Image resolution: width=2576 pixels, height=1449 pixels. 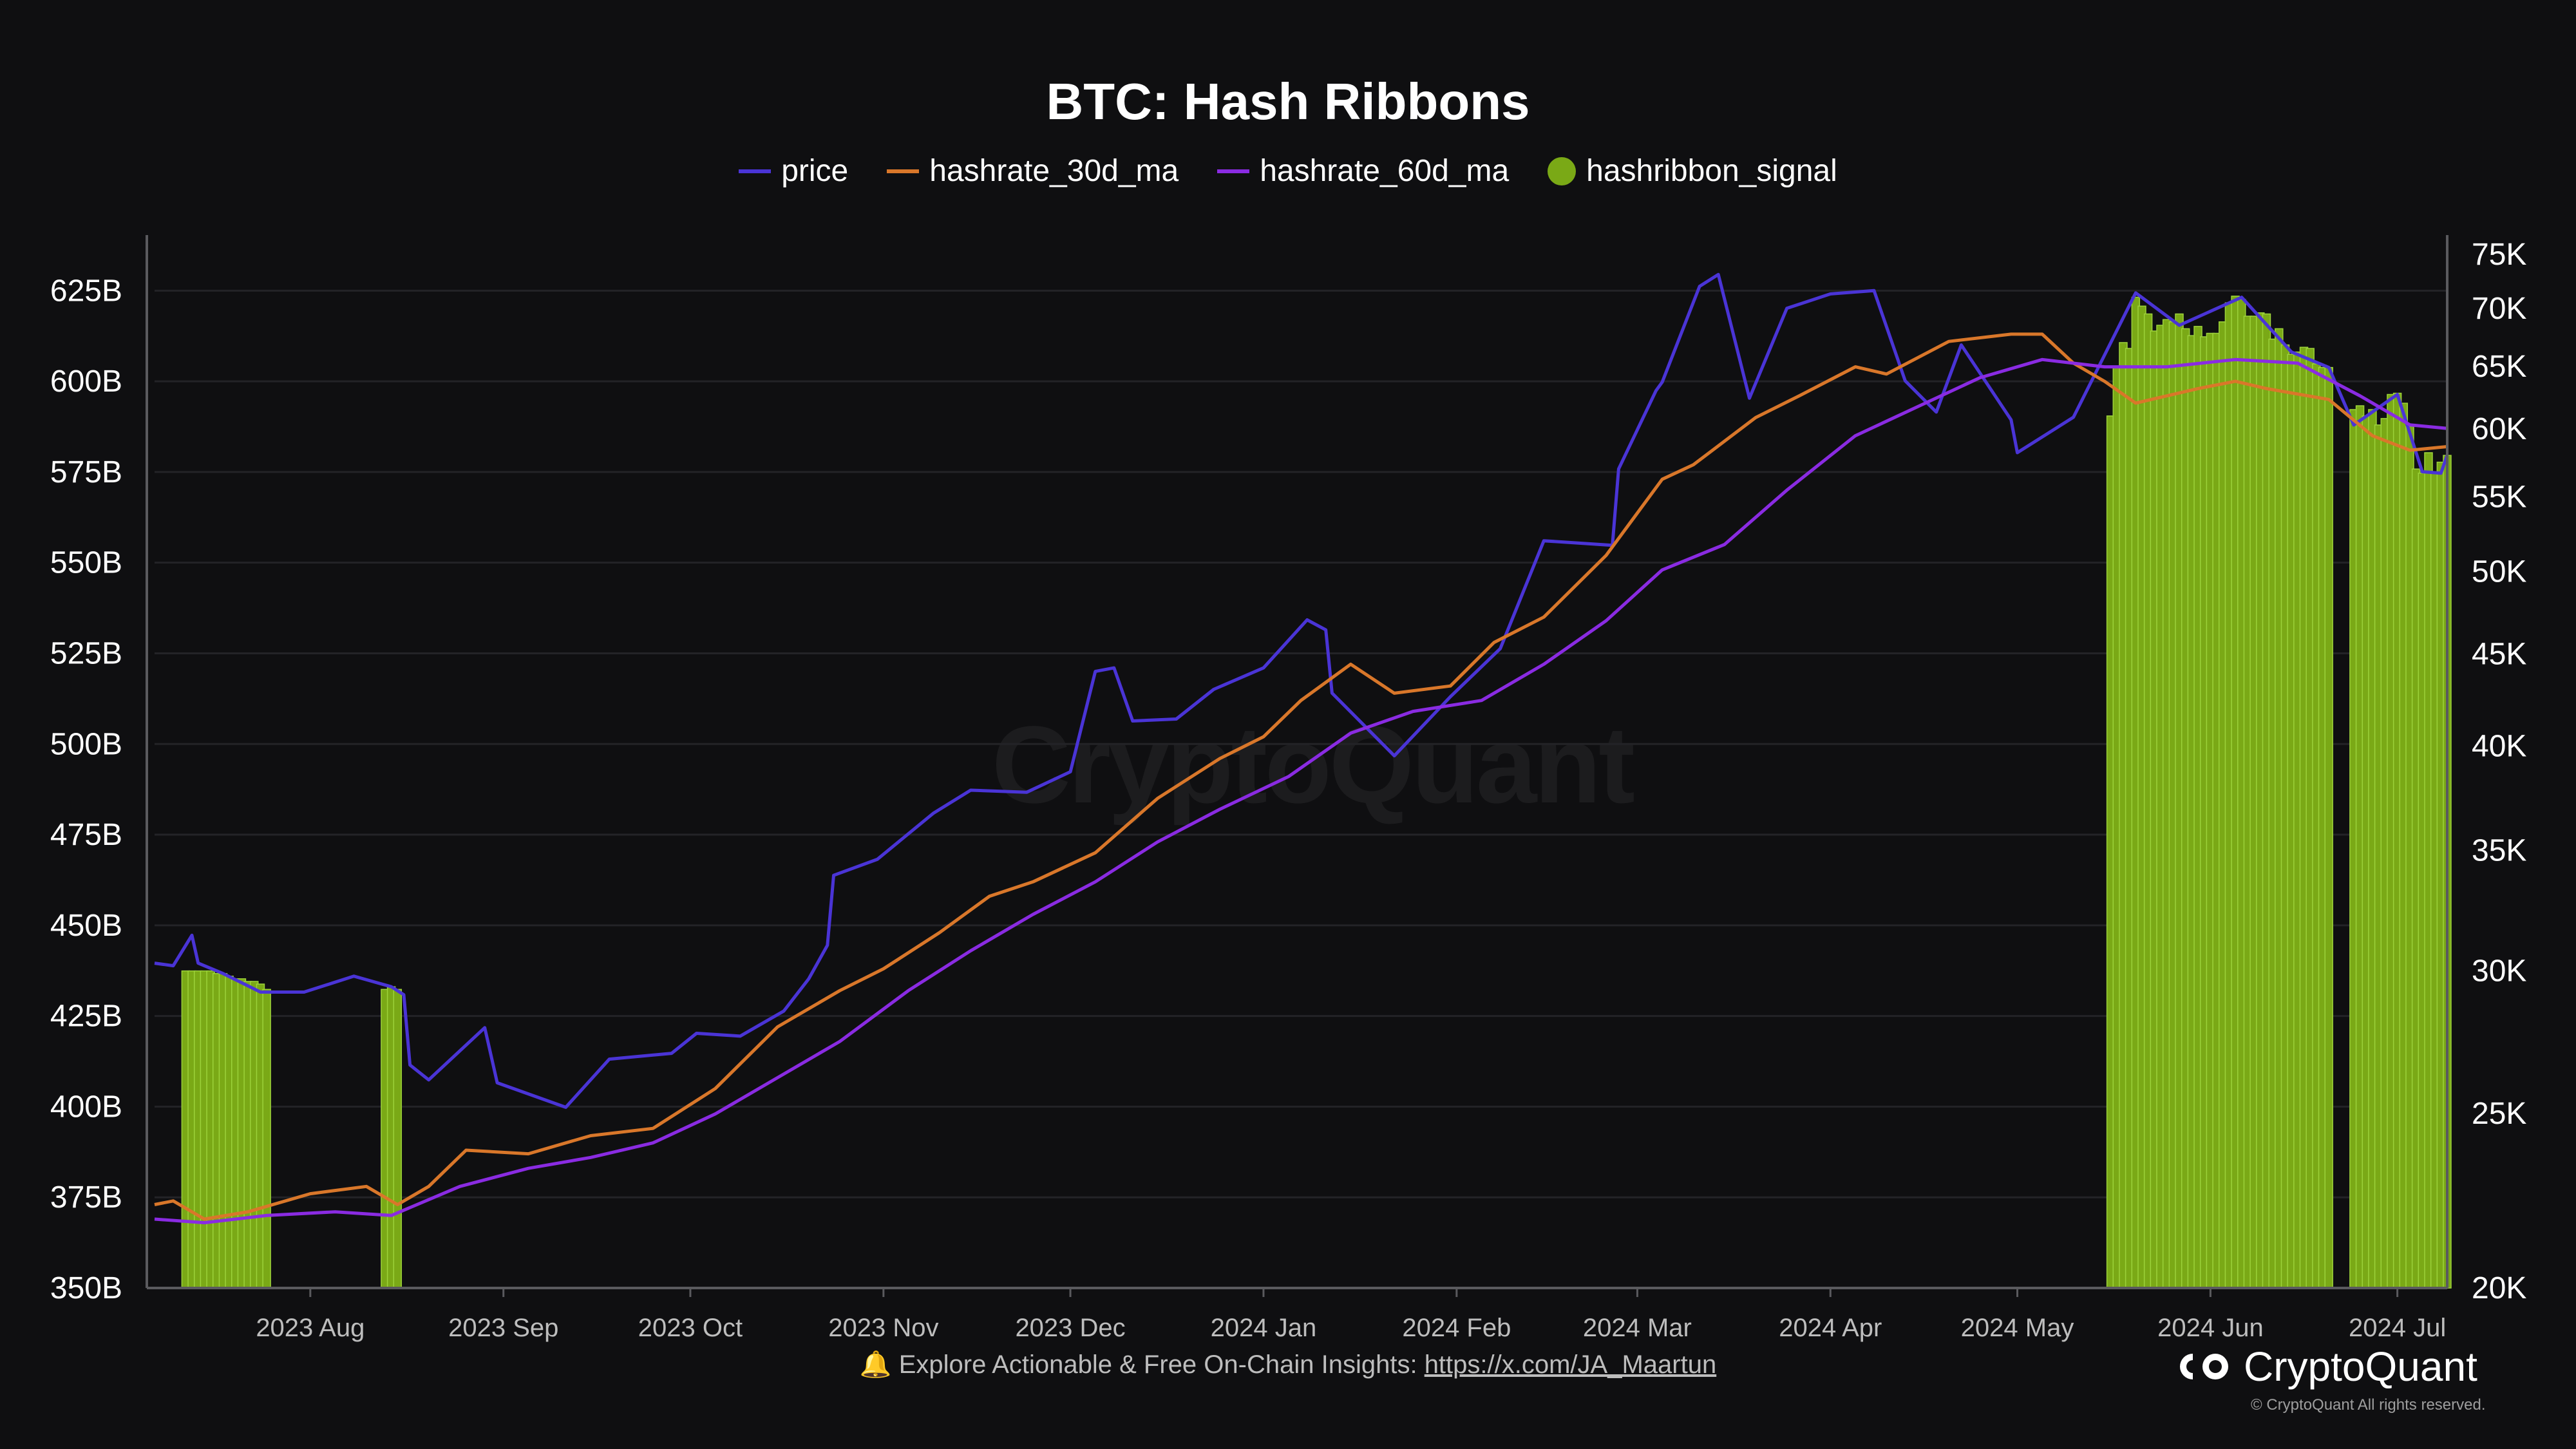 What do you see at coordinates (2499, 1288) in the screenshot?
I see `y-right-tick-label: 20K` at bounding box center [2499, 1288].